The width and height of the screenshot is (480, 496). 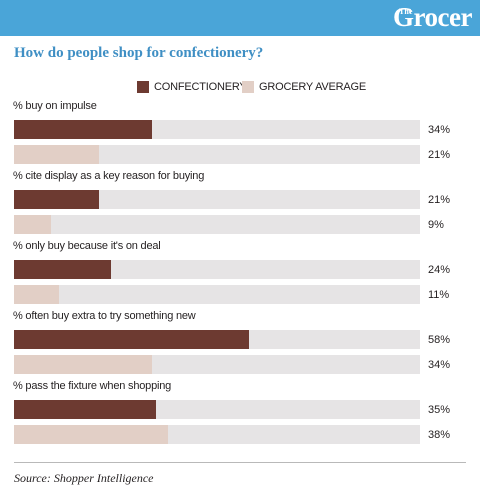 What do you see at coordinates (439, 200) in the screenshot?
I see `value-label-confectionery: 21%` at bounding box center [439, 200].